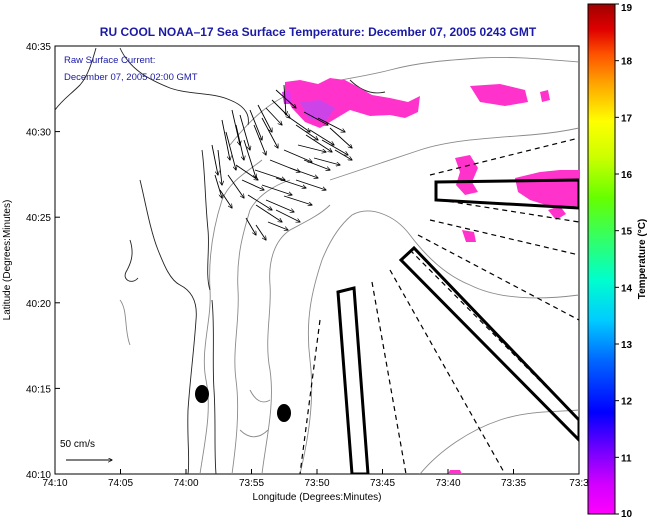 The image size is (651, 519). What do you see at coordinates (317, 497) in the screenshot?
I see `x-axis-label: Longitude (Degrees:Minutes)` at bounding box center [317, 497].